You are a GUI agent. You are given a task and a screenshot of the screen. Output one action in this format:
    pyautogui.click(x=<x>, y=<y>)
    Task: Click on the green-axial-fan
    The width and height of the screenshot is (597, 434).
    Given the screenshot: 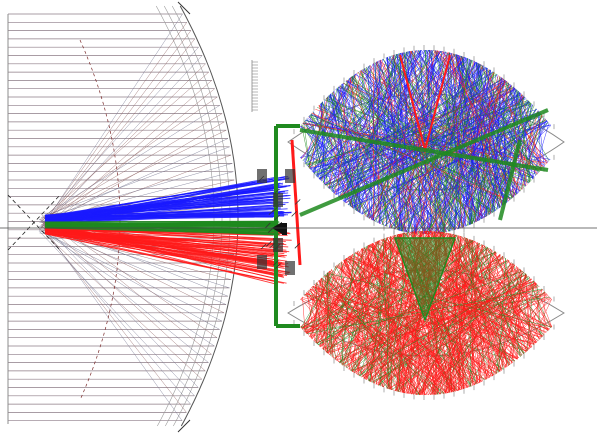 What is the action you would take?
    pyautogui.click(x=162, y=228)
    